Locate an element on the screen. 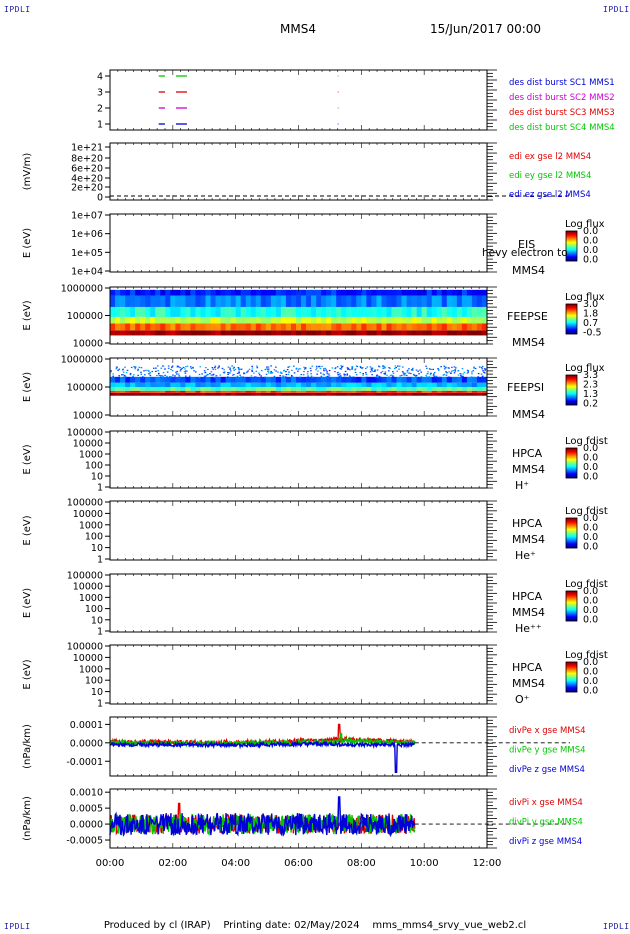 The height and width of the screenshot is (934, 630). divpe-ylabel: (nPa/km) is located at coordinates (27, 746).